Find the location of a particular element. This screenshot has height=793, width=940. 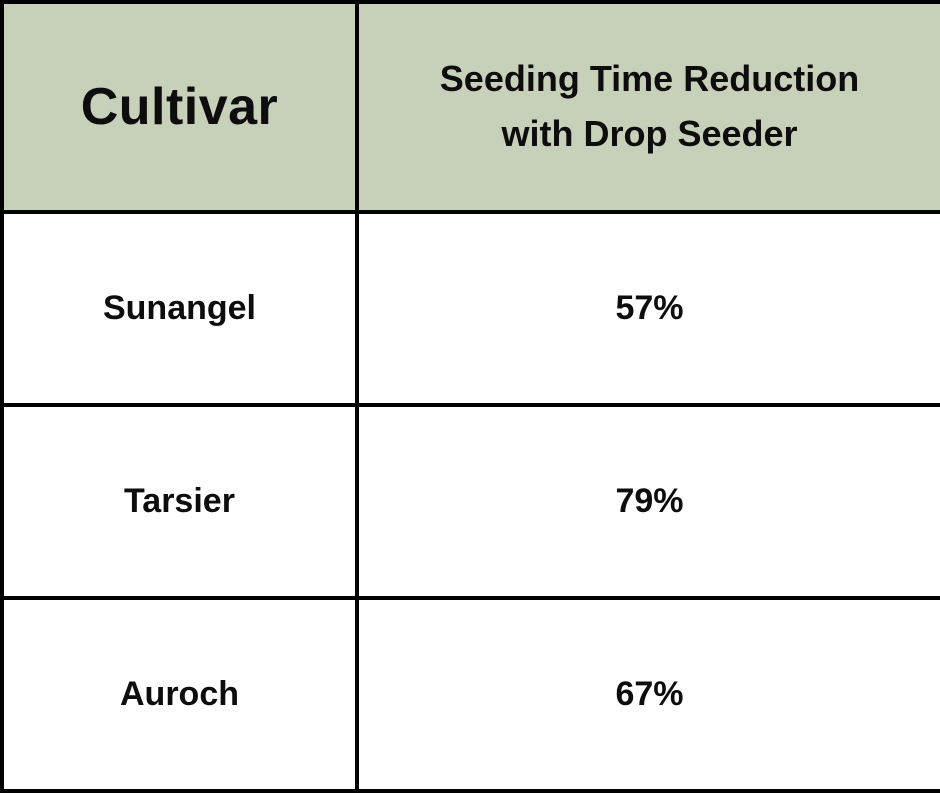

cultivar-name-cell: Sunangel is located at coordinates (179, 308).